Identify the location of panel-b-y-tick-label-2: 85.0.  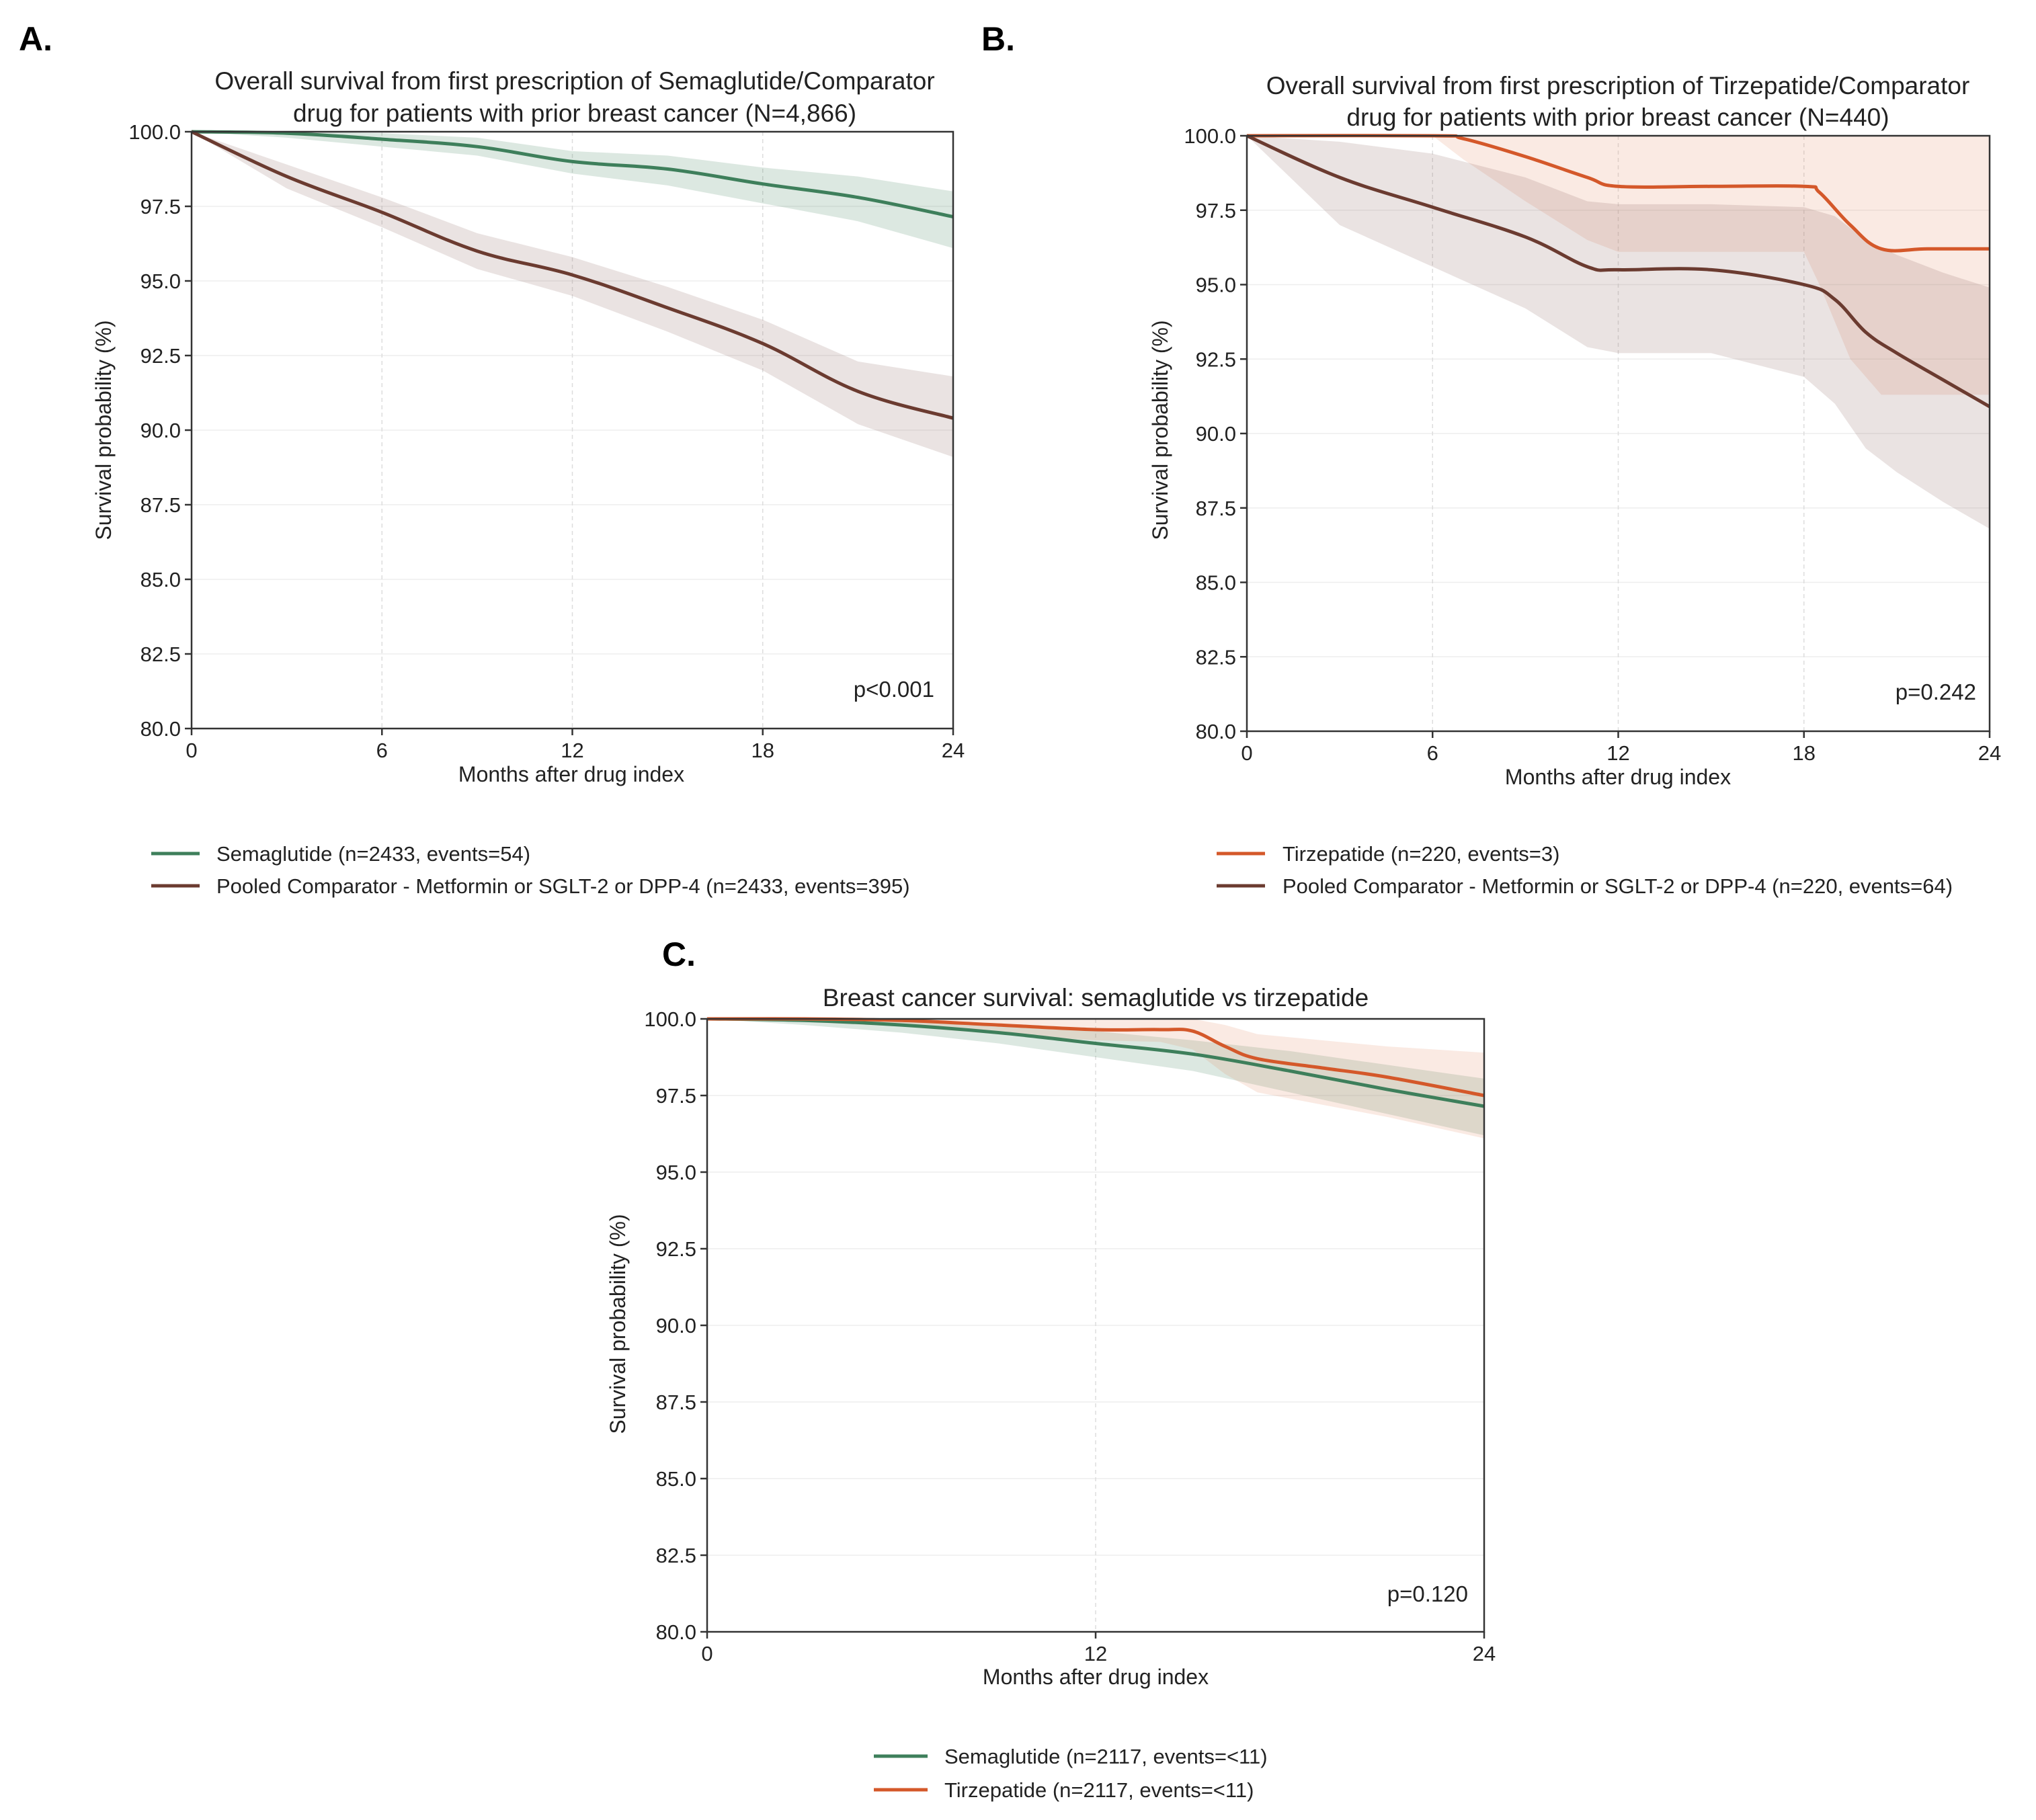
(1216, 583).